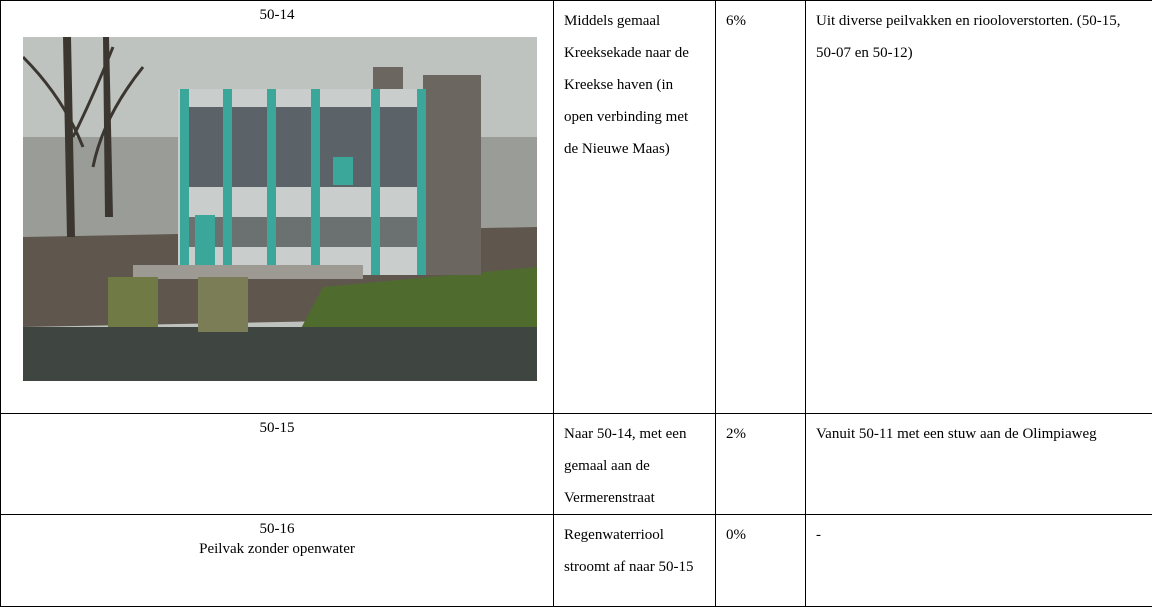 This screenshot has width=1152, height=607. Describe the element at coordinates (635, 561) in the screenshot. I see `table-cell: Regenwaterriool stroomt af naar 50-15` at that location.